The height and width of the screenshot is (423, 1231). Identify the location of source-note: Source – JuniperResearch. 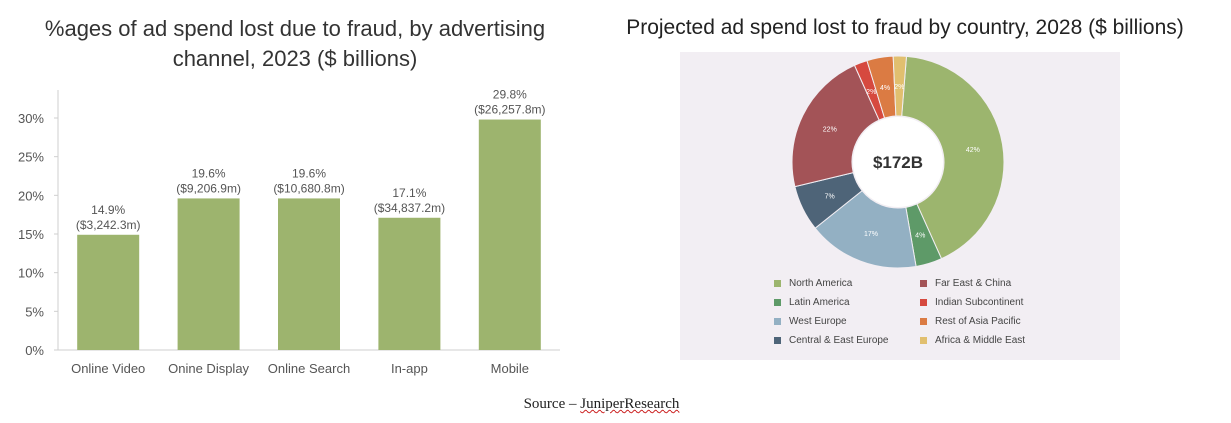
(601, 404).